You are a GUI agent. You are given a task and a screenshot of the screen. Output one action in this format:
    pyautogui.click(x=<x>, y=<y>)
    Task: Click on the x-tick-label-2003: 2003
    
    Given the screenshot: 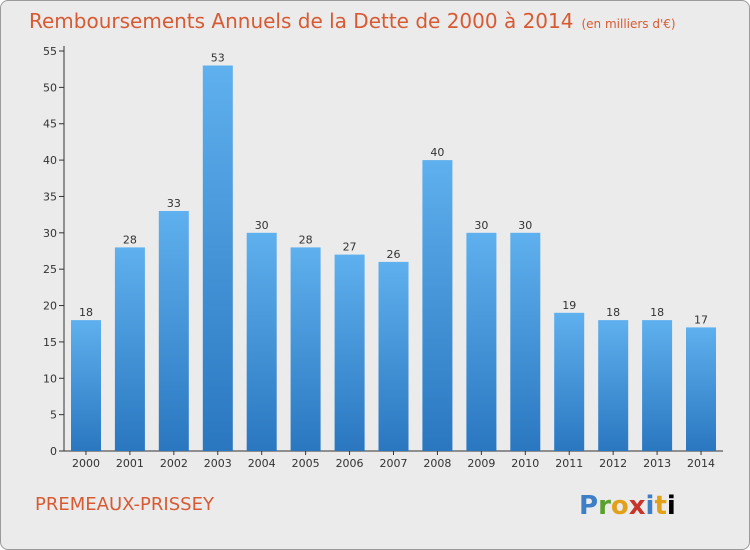 What is the action you would take?
    pyautogui.click(x=218, y=463)
    